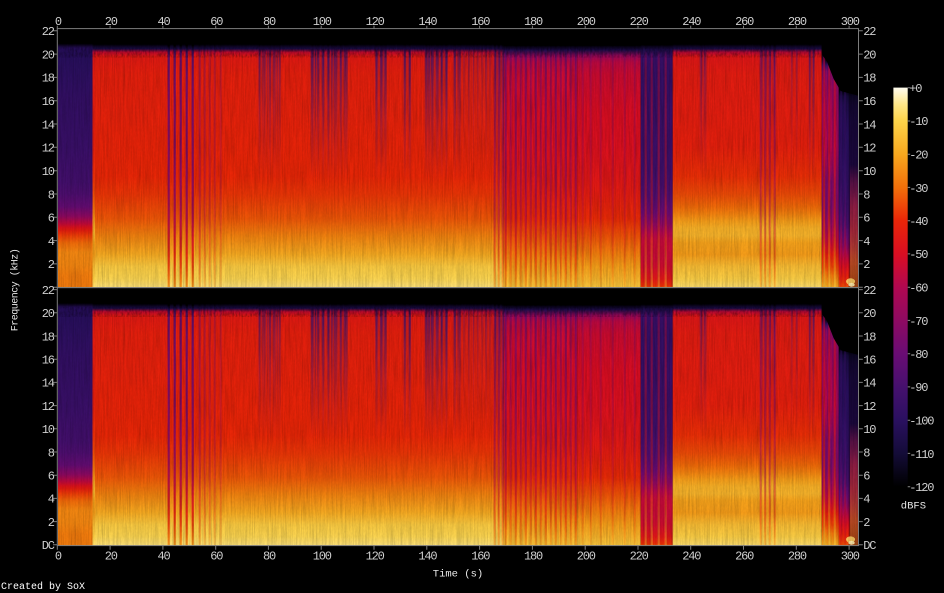  I want to click on svg-text: -20, so click(918, 156).